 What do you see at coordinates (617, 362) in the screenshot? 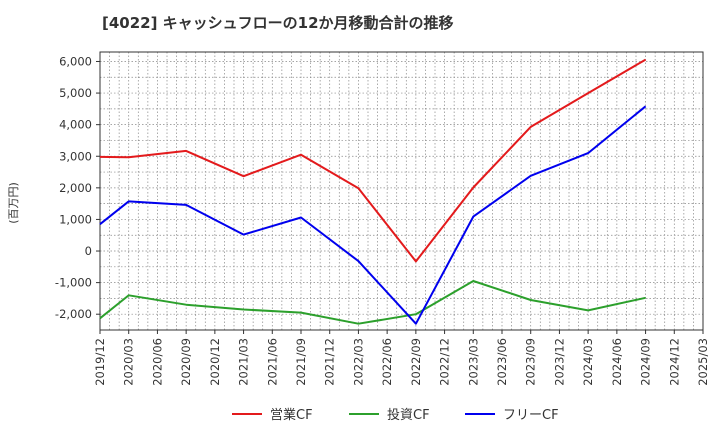
I see `x-tick-label: 2024/06` at bounding box center [617, 362].